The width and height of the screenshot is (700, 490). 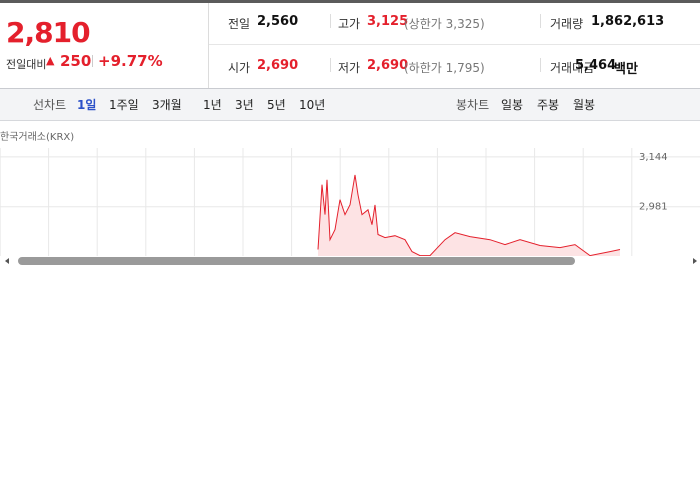 I want to click on price-area, so click(x=469, y=222).